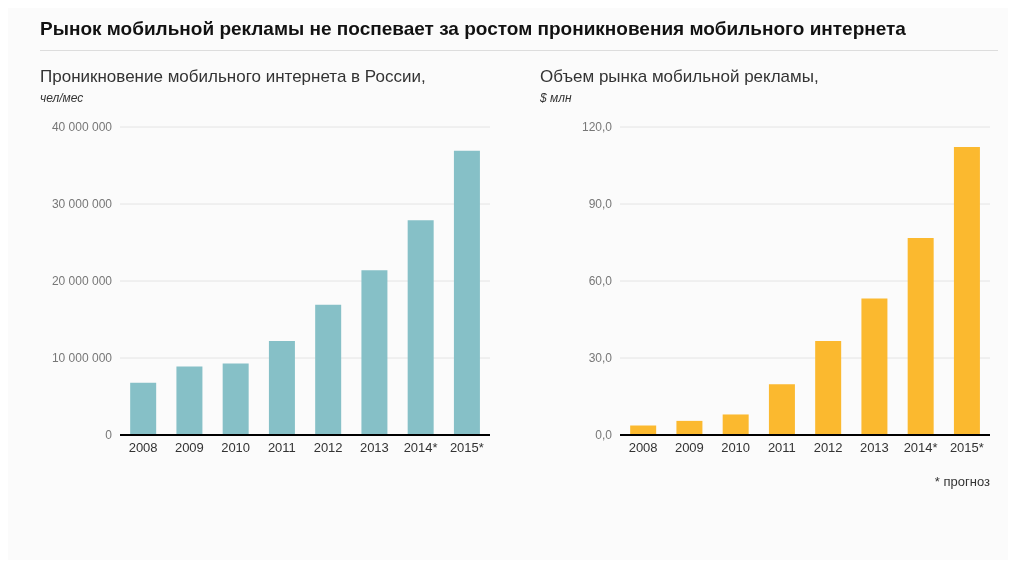  I want to click on y-axis-title: $ млн, so click(556, 98).